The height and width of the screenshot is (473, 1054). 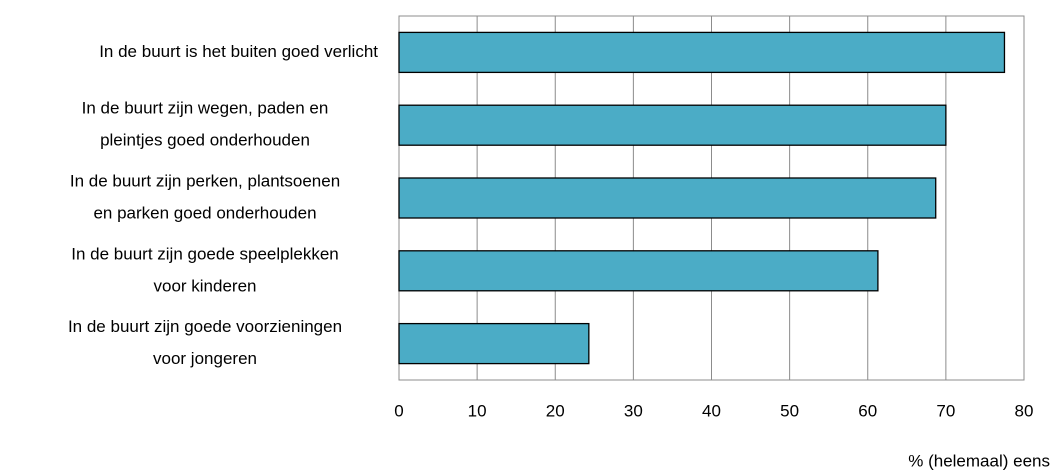 I want to click on x-tick-label: 40, so click(x=711, y=410).